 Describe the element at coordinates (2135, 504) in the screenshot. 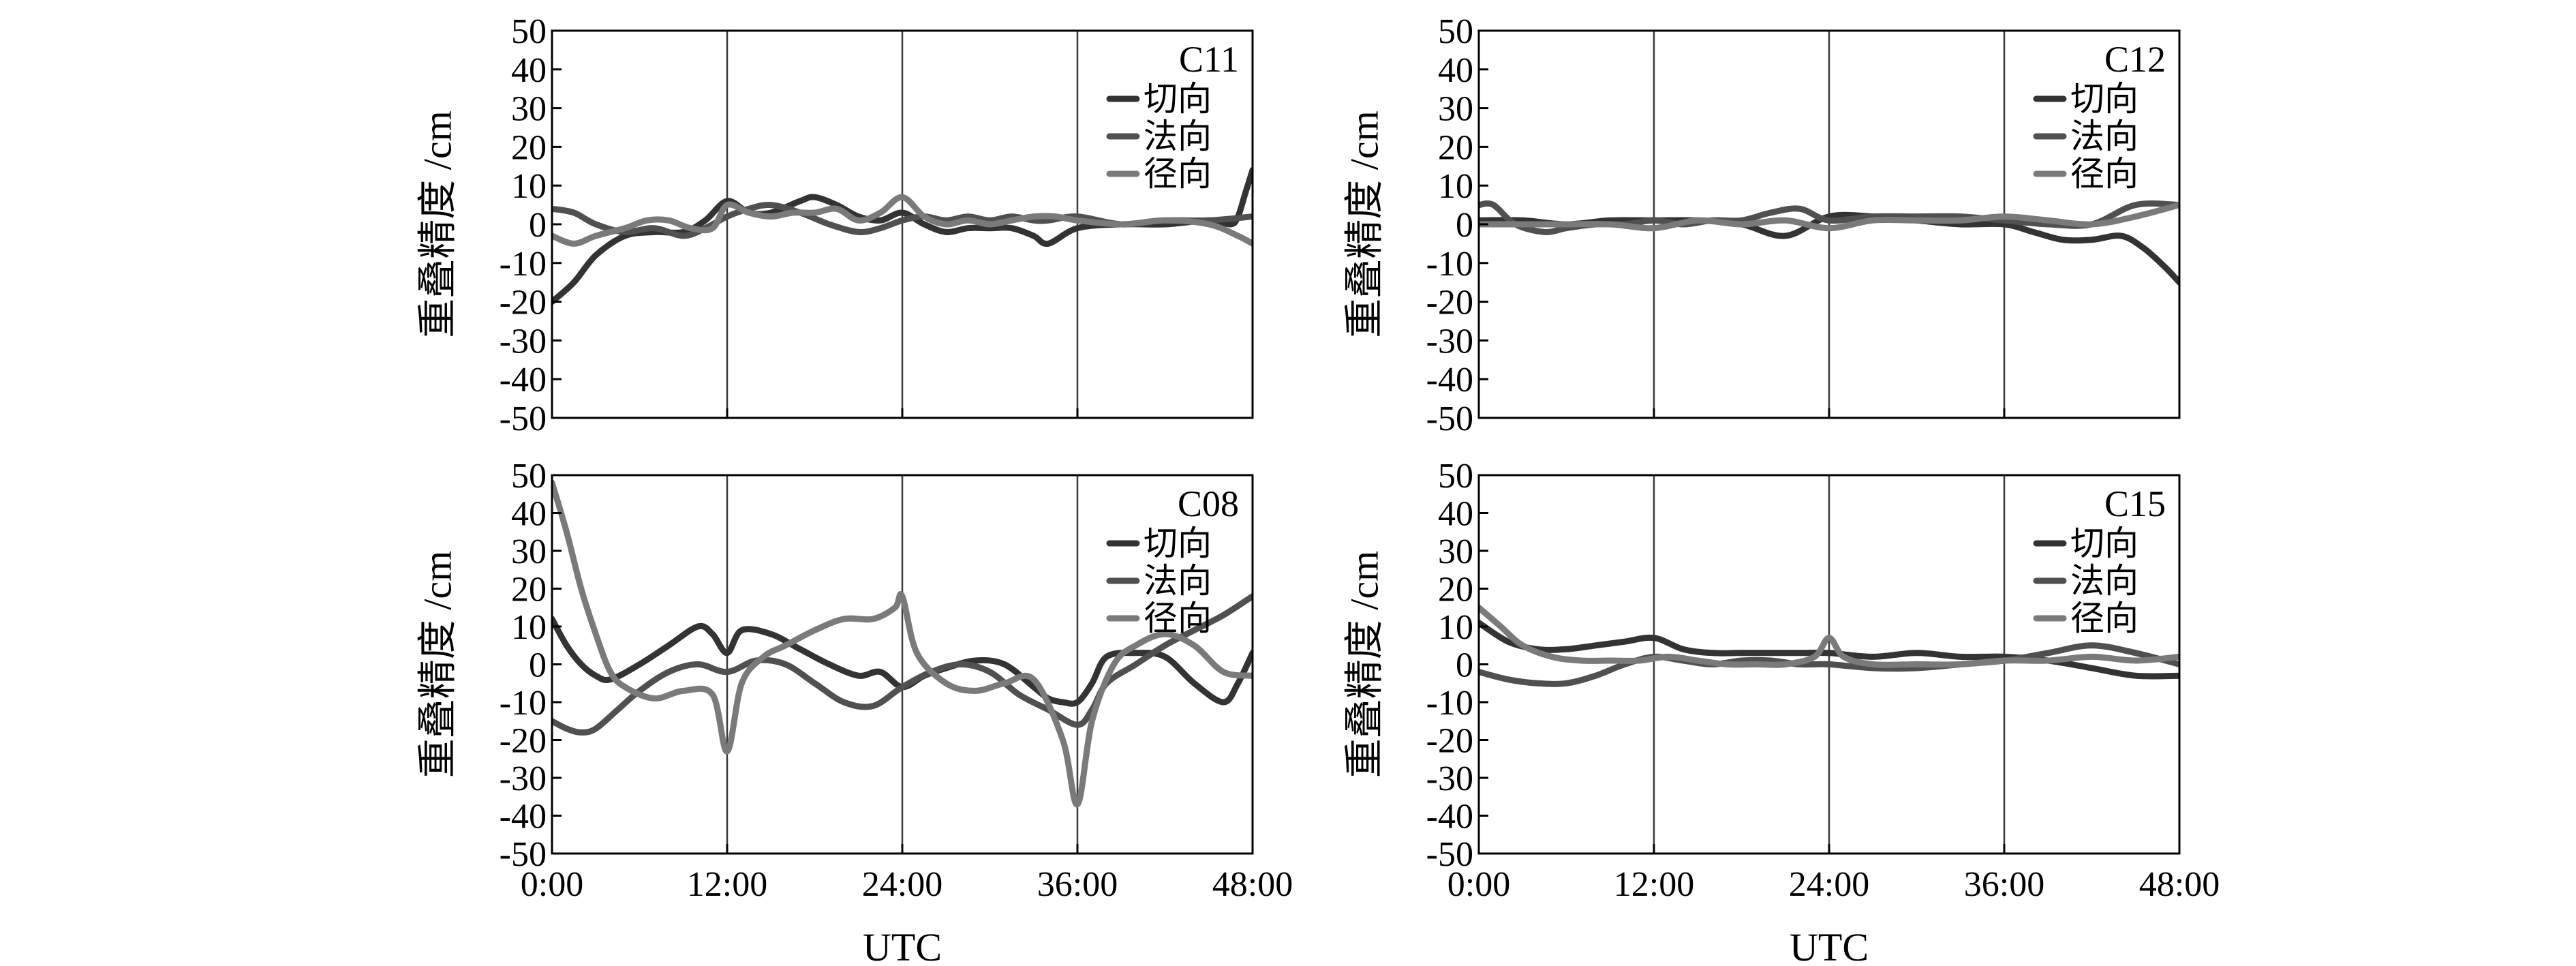

I see `satellite-label: C15` at that location.